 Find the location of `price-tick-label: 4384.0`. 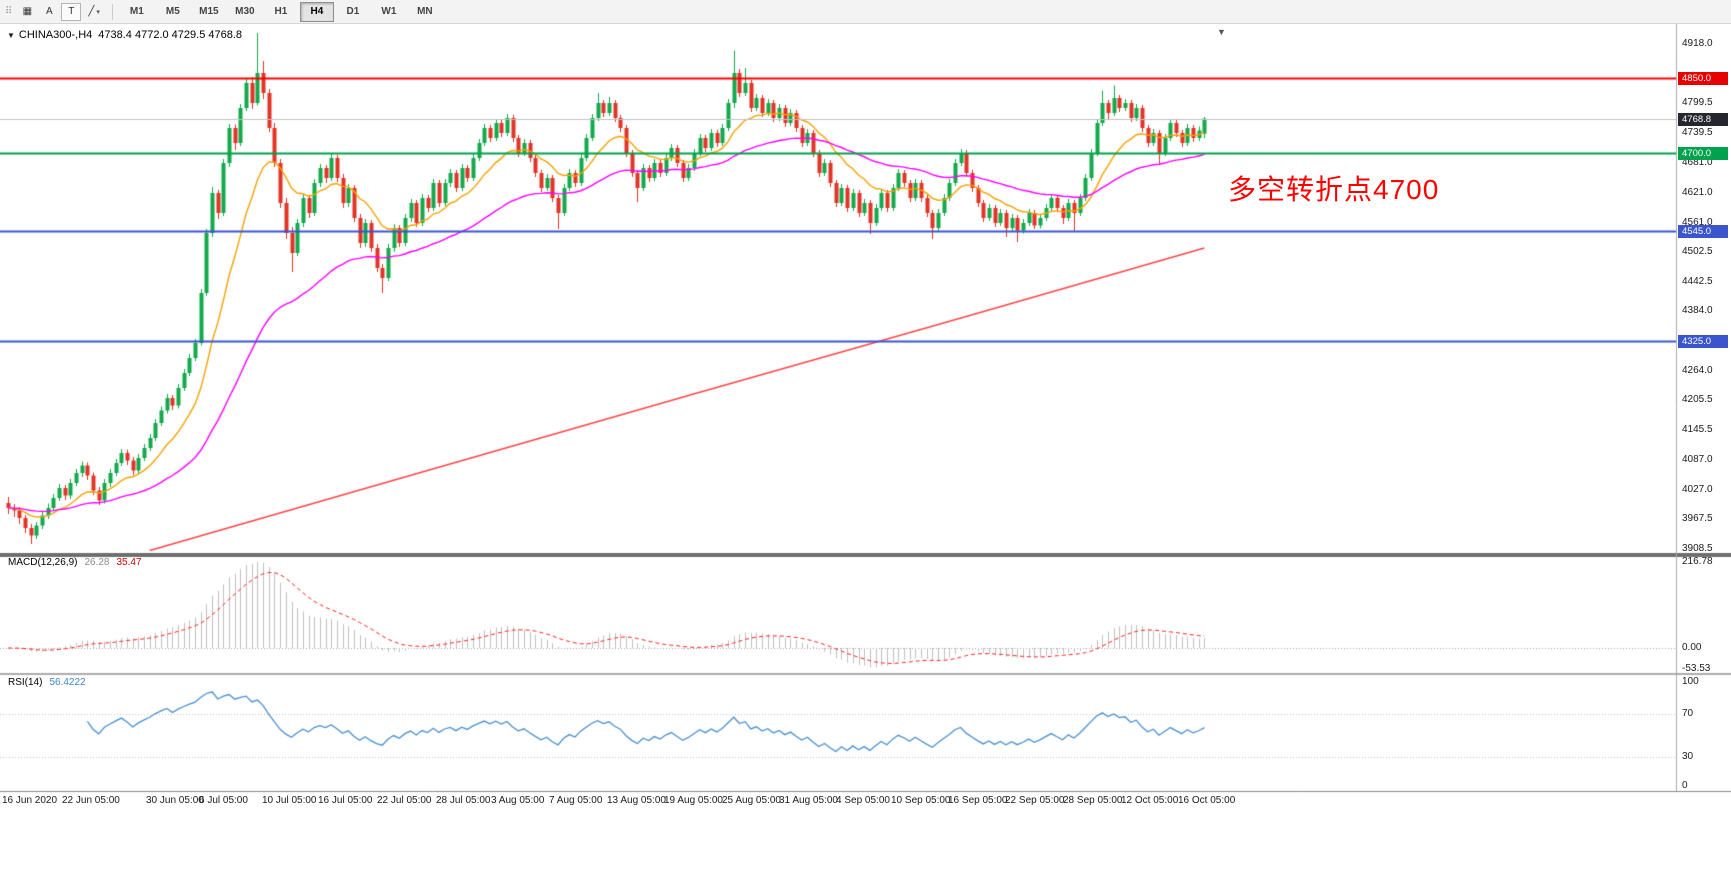

price-tick-label: 4384.0 is located at coordinates (1697, 310).